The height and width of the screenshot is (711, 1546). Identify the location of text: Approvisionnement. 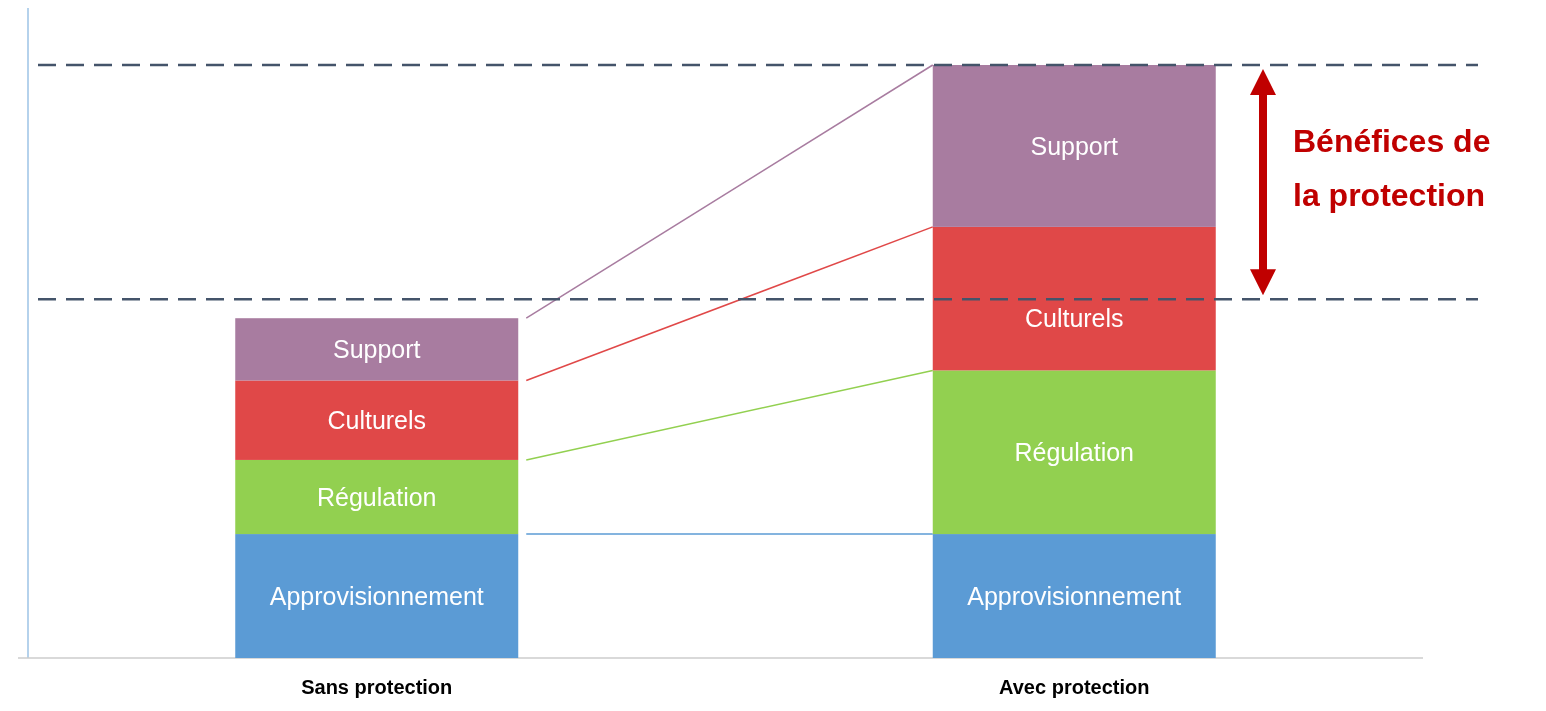
(1074, 595).